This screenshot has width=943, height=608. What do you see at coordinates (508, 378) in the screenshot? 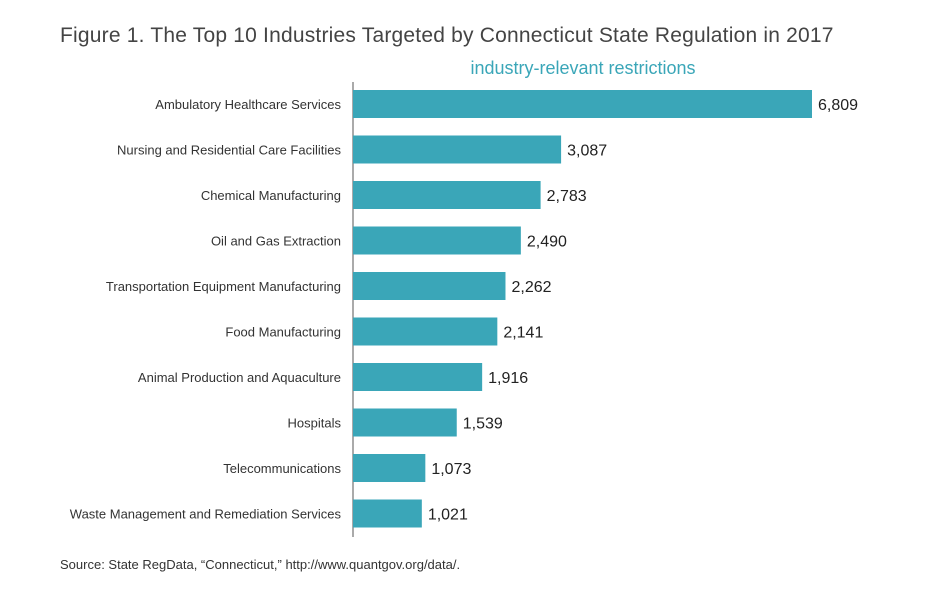
I see `value-label: 1,916` at bounding box center [508, 378].